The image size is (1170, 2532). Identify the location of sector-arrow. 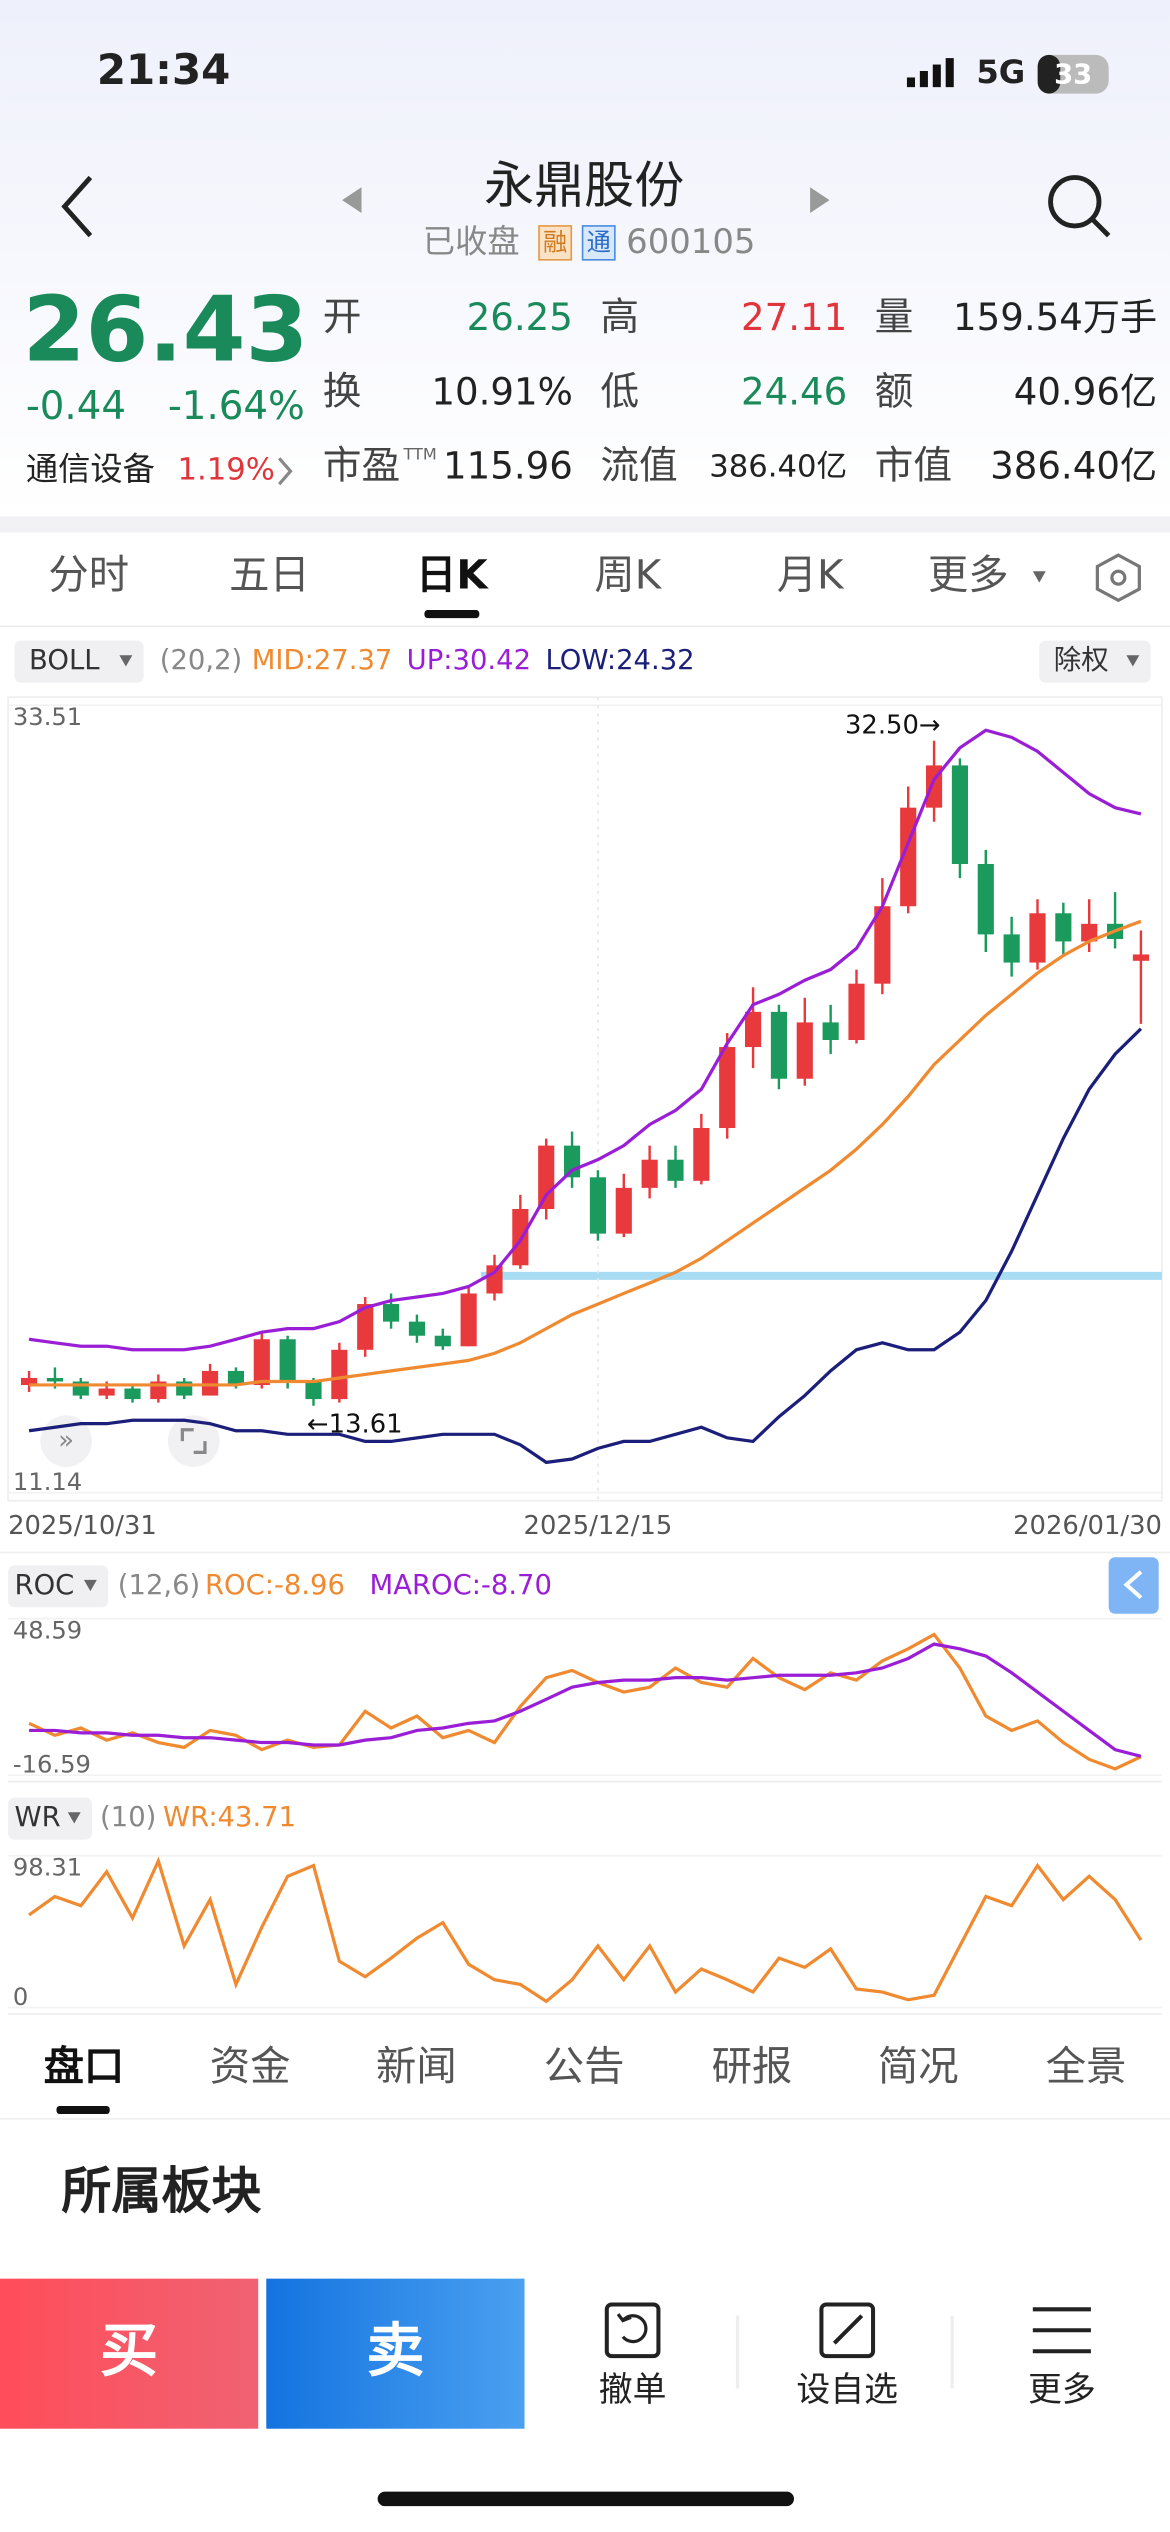
(285, 471).